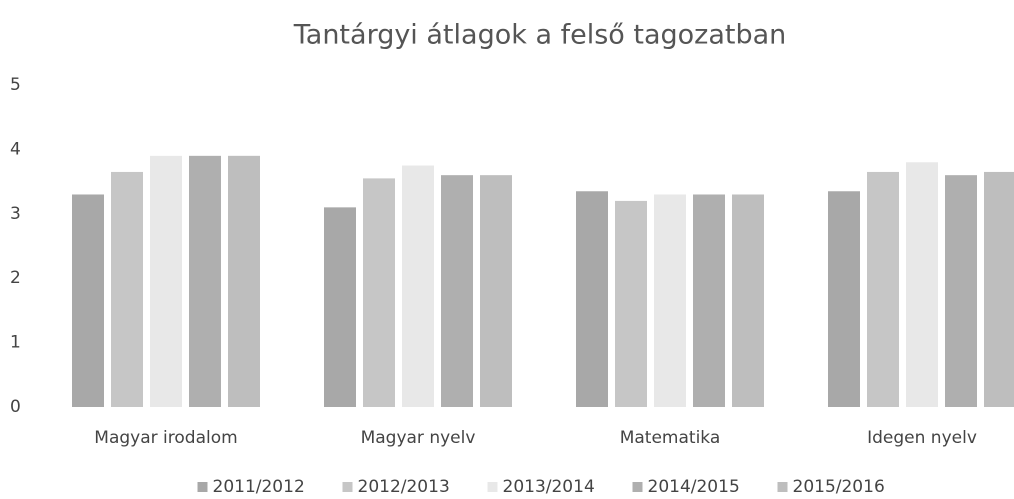  Describe the element at coordinates (165, 438) in the screenshot. I see `x-tick-label: Magyar irodalom` at that location.